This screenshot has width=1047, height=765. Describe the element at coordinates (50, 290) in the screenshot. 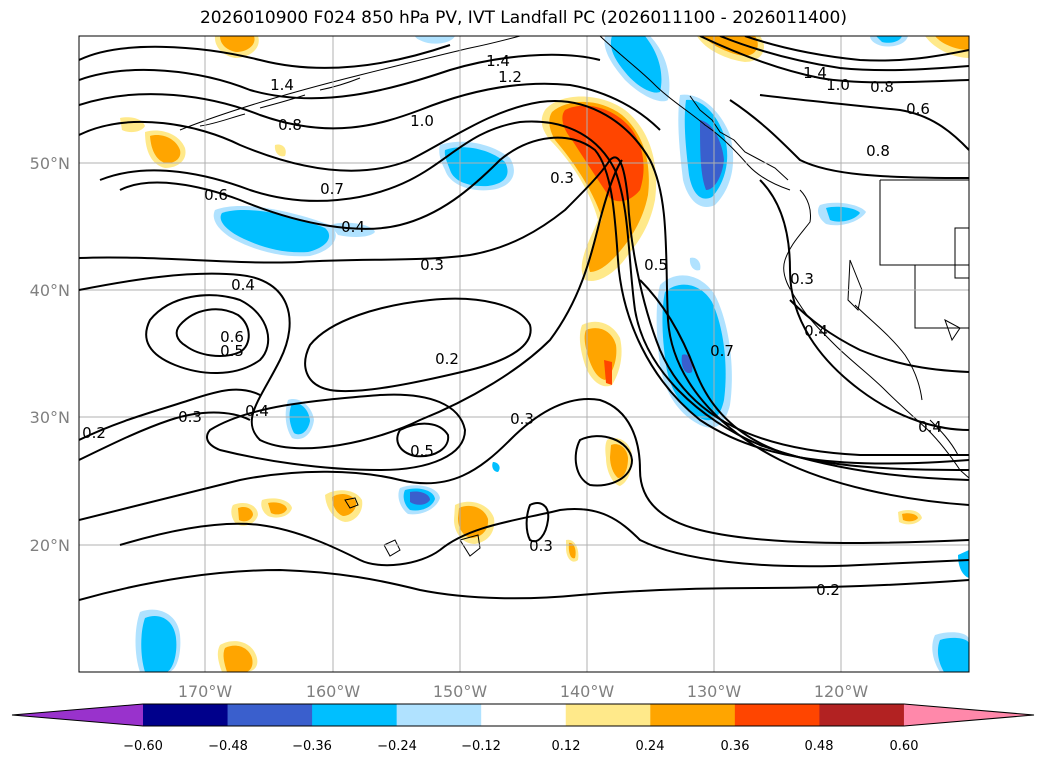

I see `lat-label: 40°N` at that location.